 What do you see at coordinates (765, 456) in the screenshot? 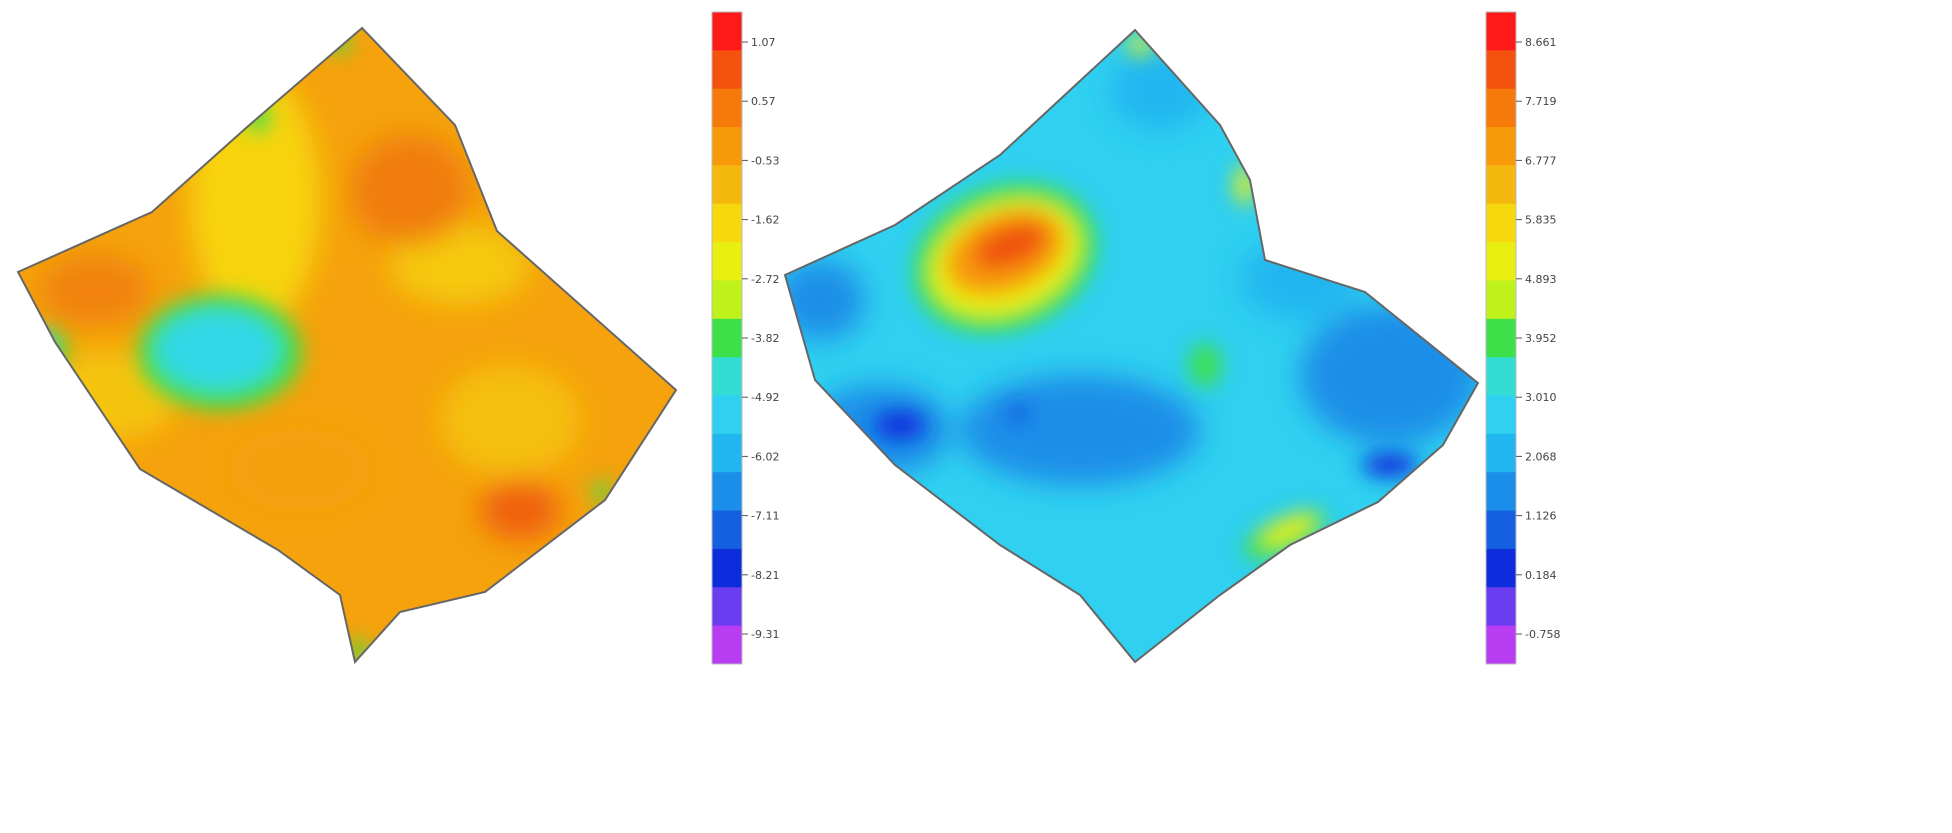
I see `left-colorbar-tick-label: -6.02` at bounding box center [765, 456].